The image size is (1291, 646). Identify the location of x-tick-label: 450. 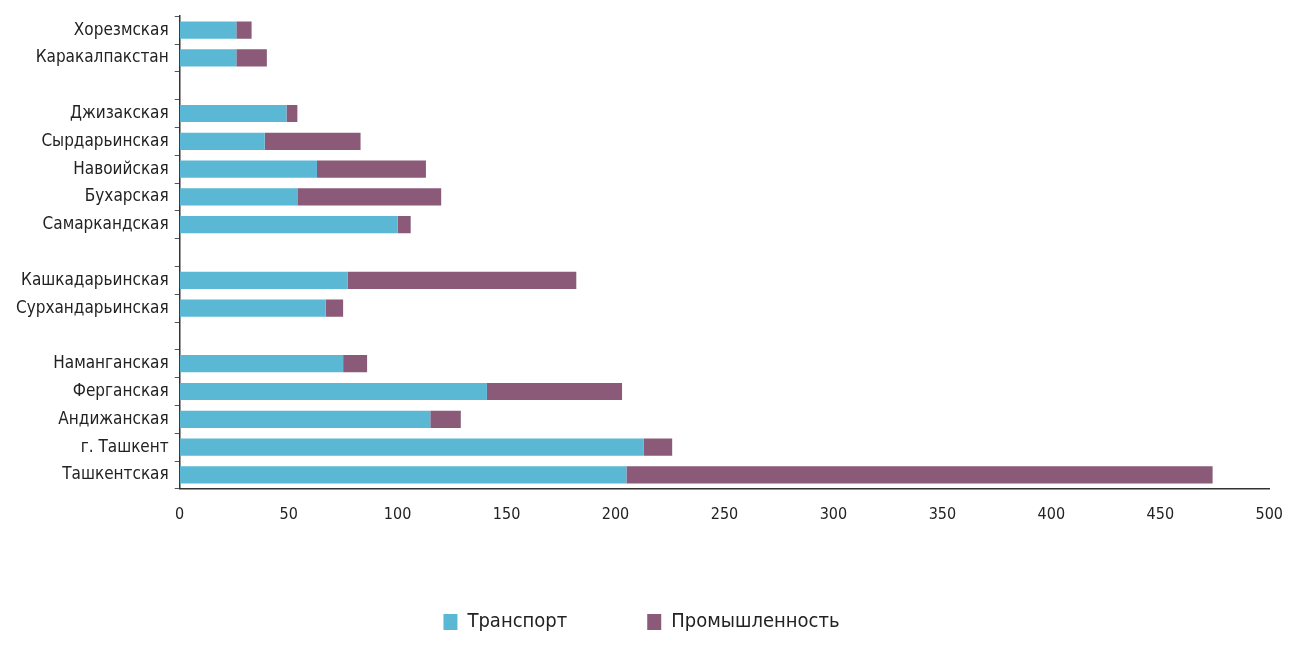
(1160, 513).